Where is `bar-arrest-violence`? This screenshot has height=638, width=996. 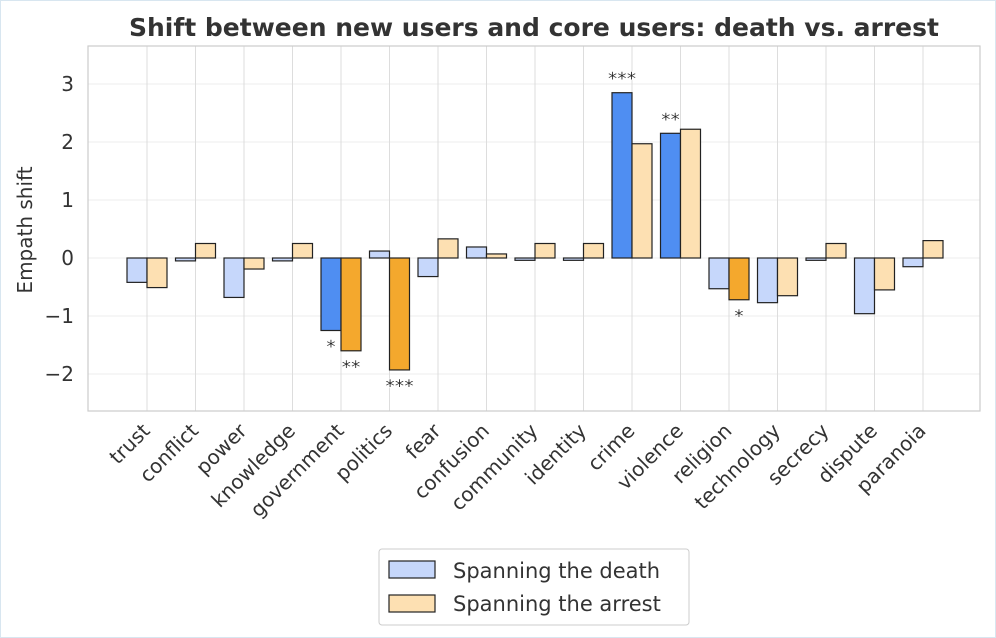
bar-arrest-violence is located at coordinates (690, 193).